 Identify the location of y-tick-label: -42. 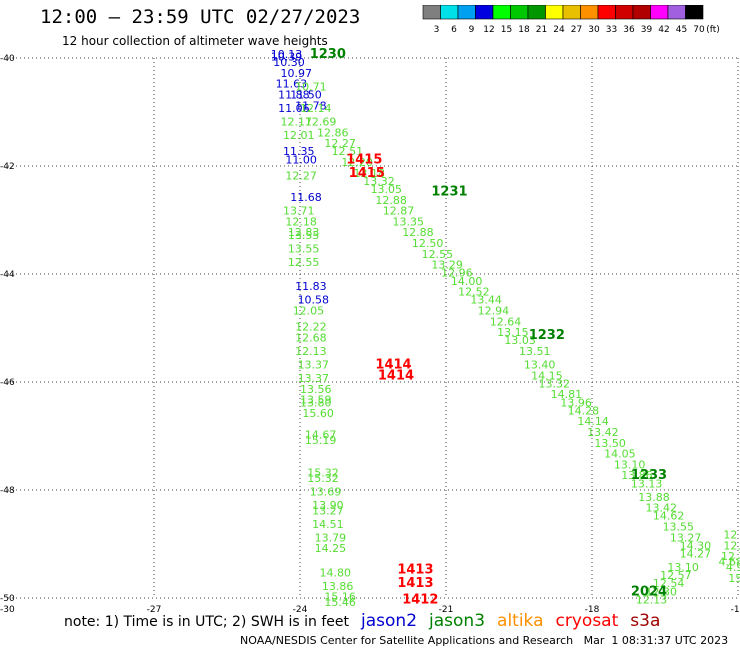
(7, 167).